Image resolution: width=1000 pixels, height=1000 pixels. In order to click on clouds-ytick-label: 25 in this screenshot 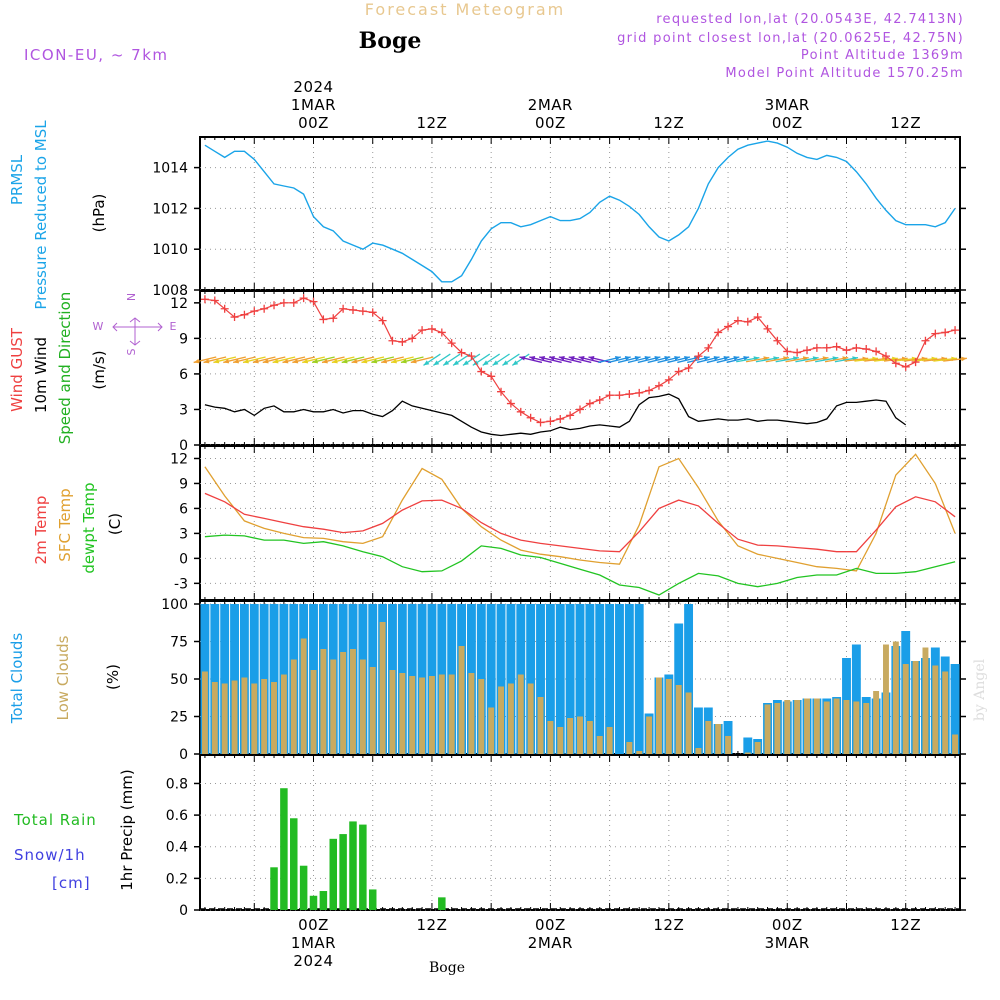, I will do `click(179, 718)`.